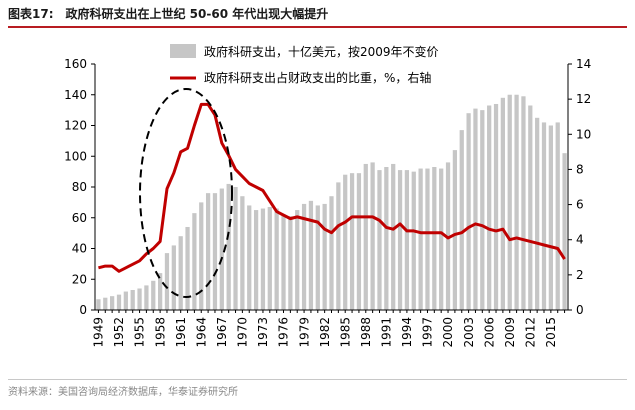 This screenshot has height=410, width=635. I want to click on right-tick-label: 10, so click(583, 134).